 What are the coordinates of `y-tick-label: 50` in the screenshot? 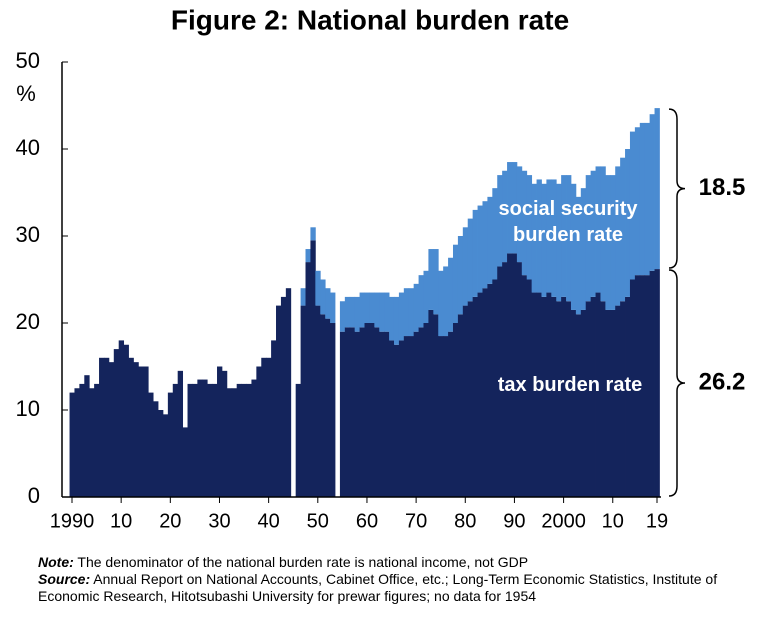 It's located at (28, 60).